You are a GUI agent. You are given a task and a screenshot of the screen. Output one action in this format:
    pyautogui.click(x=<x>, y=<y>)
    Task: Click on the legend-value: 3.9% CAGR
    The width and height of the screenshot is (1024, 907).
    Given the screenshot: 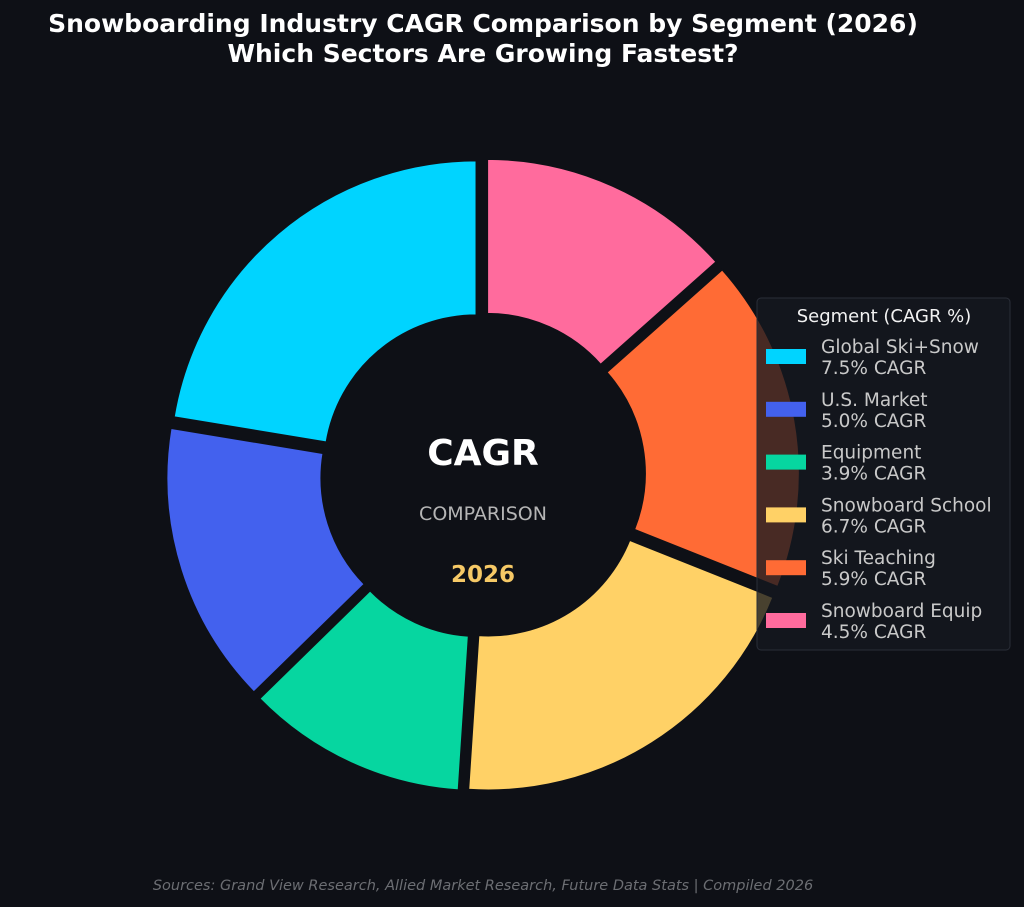 What is the action you would take?
    pyautogui.click(x=873, y=474)
    